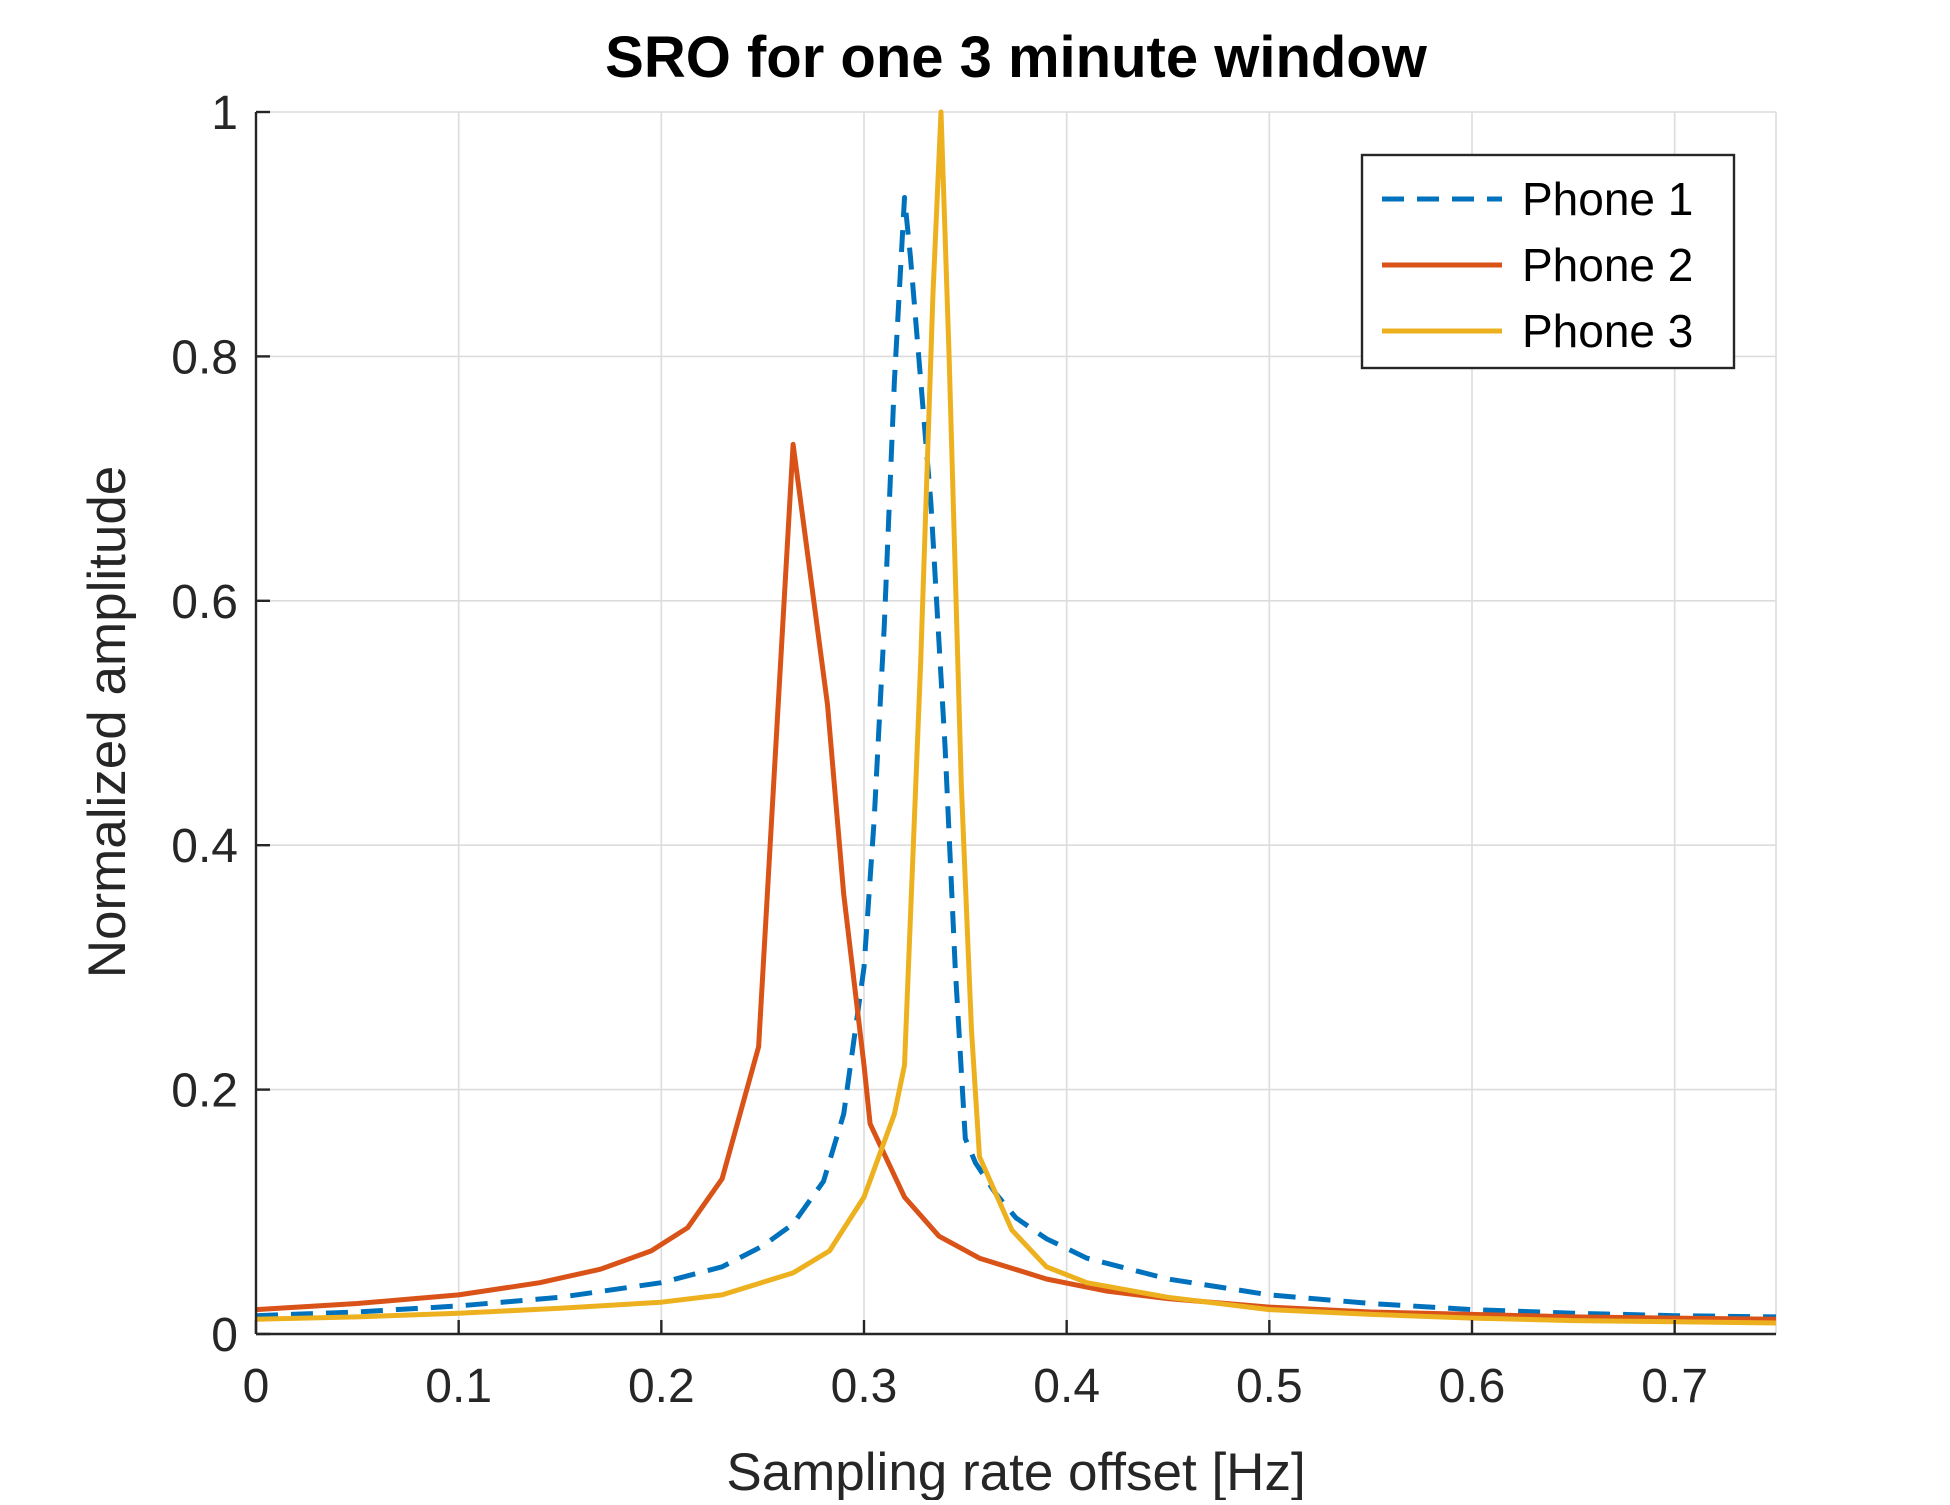 This screenshot has height=1505, width=1950. I want to click on legend-label-1: Phone 1, so click(1607, 199).